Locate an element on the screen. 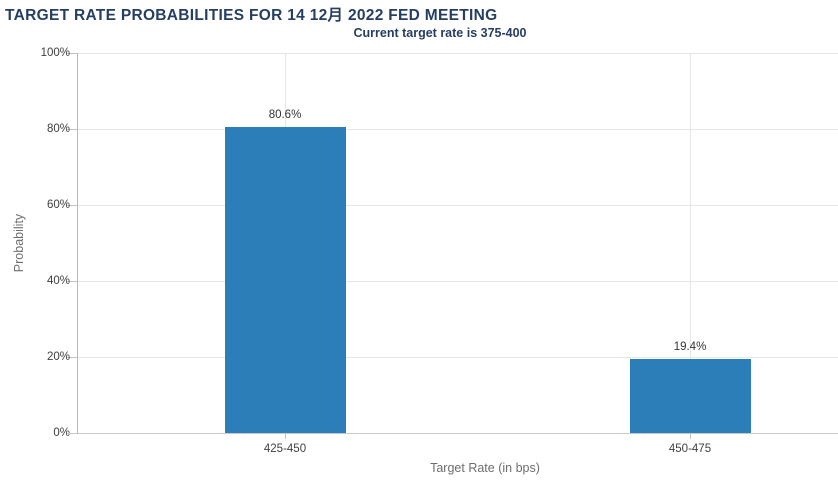 This screenshot has height=482, width=838. bar-value-label: 80.6% is located at coordinates (285, 115).